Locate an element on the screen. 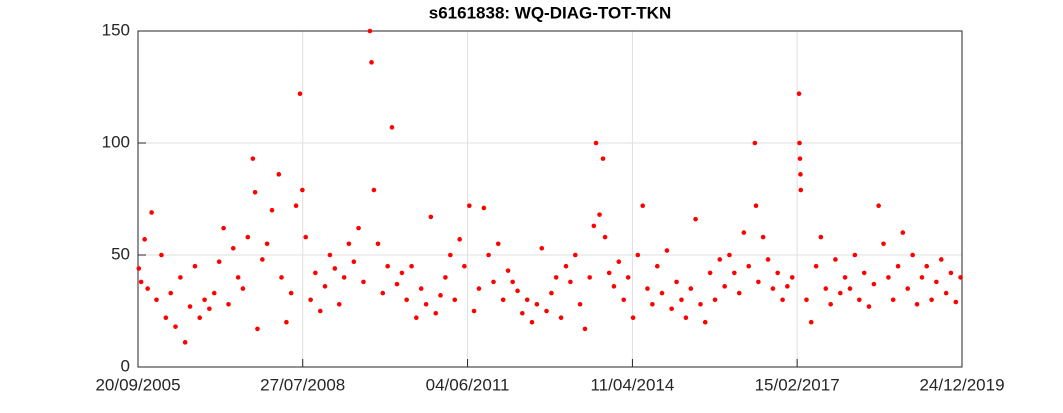  chart-title: s6161838: WQ-DIAG-TOT-TKN is located at coordinates (550, 12).